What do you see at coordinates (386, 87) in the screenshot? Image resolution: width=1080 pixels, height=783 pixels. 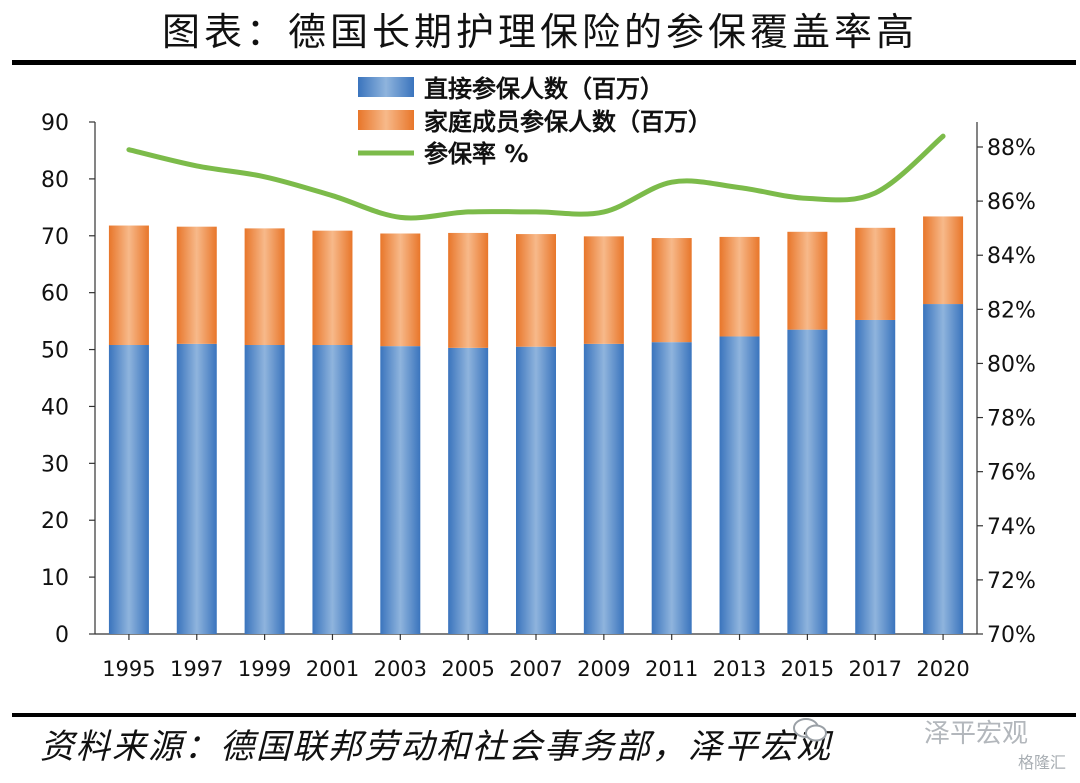 I see `legend-swatch-direct` at bounding box center [386, 87].